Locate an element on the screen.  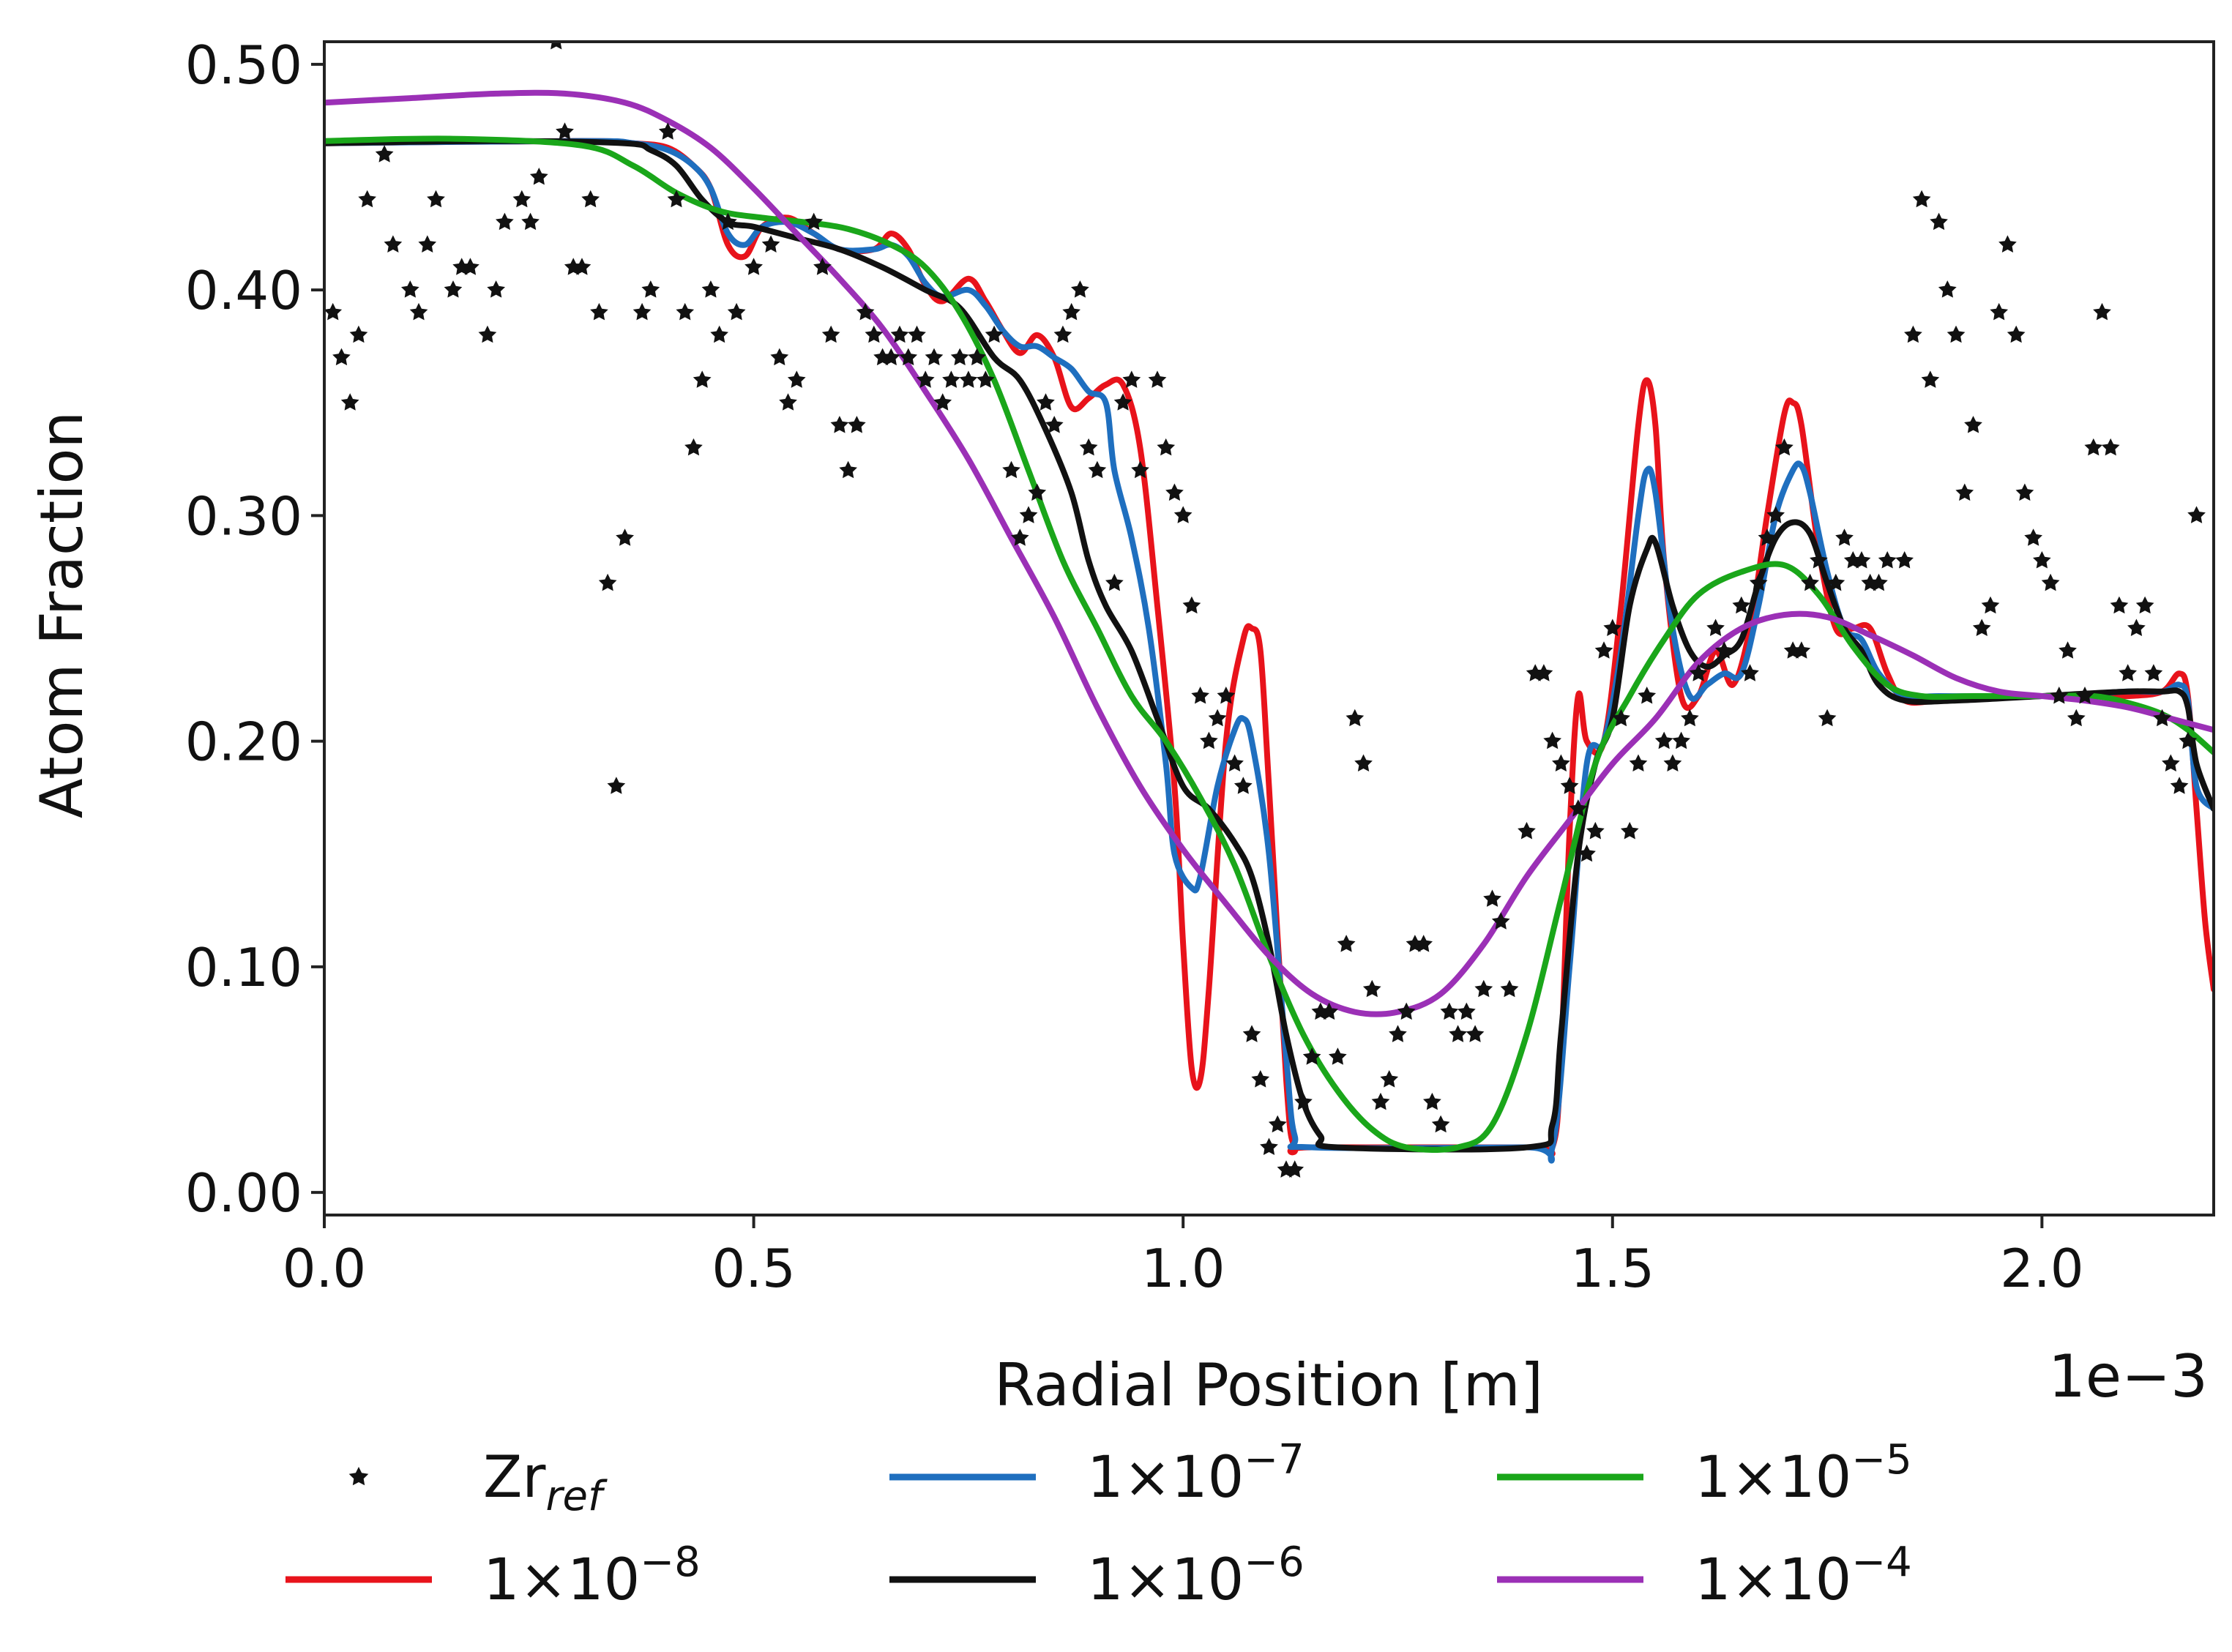
x-tick-label-3: 1.0 is located at coordinates (1183, 1268).